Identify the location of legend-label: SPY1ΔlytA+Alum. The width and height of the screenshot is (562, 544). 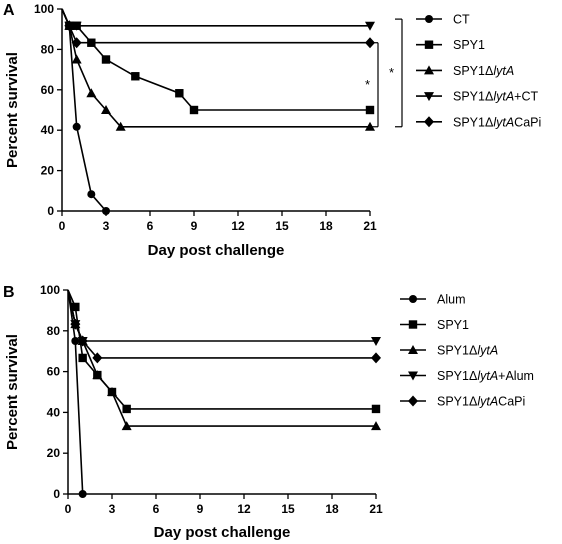
(485, 376).